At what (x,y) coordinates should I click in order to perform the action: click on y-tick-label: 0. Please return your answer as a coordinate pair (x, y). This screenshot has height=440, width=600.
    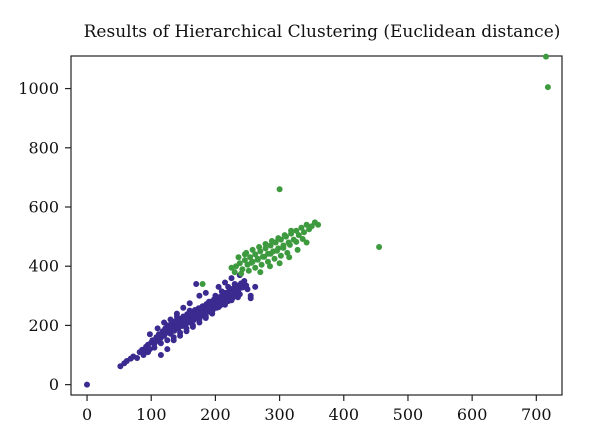
    Looking at the image, I should click on (54, 384).